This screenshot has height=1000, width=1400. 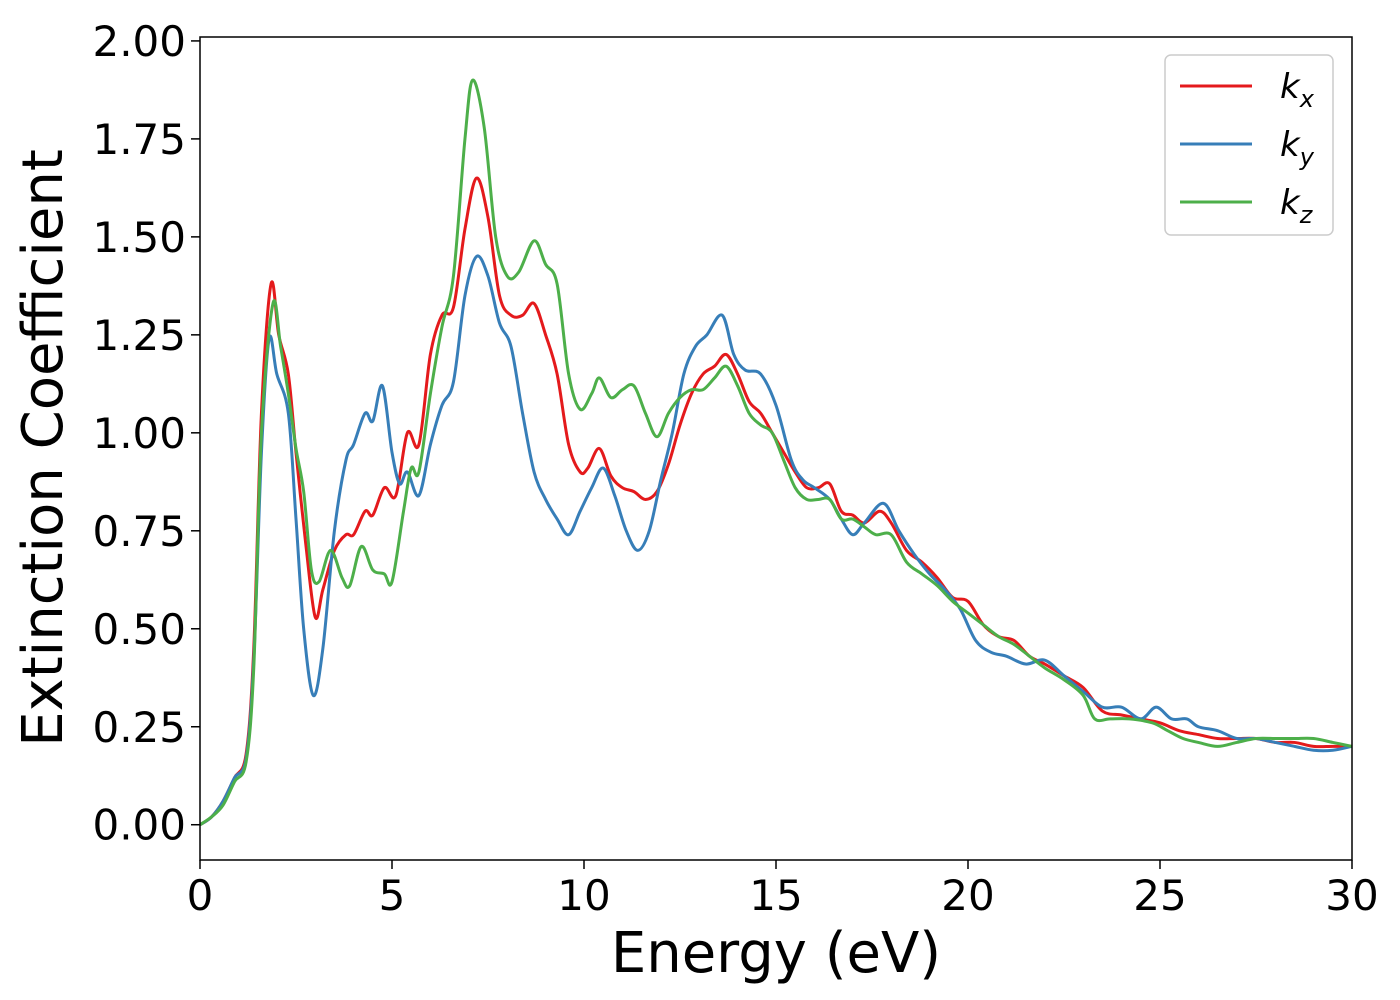 What do you see at coordinates (139, 825) in the screenshot?
I see `y-tick-label: 0.00` at bounding box center [139, 825].